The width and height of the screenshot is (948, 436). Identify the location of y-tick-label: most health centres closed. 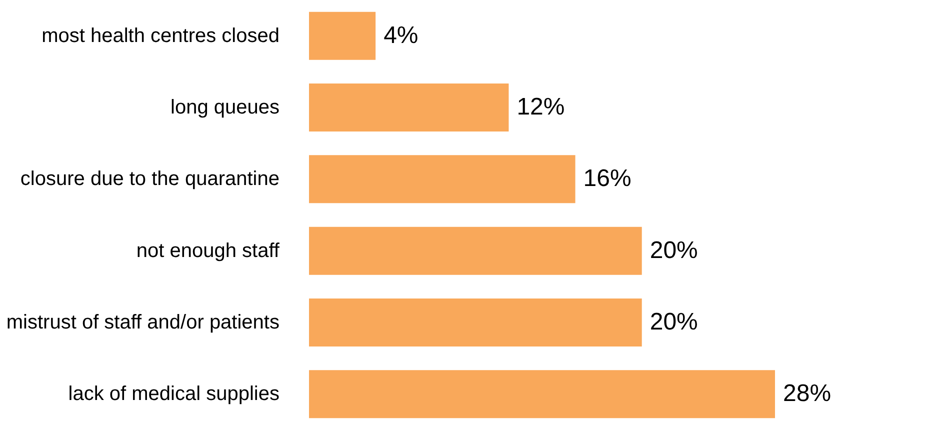
(161, 35).